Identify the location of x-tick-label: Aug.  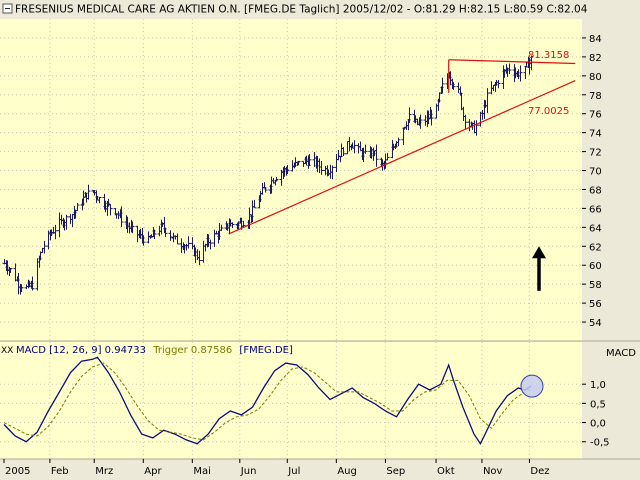
(347, 471).